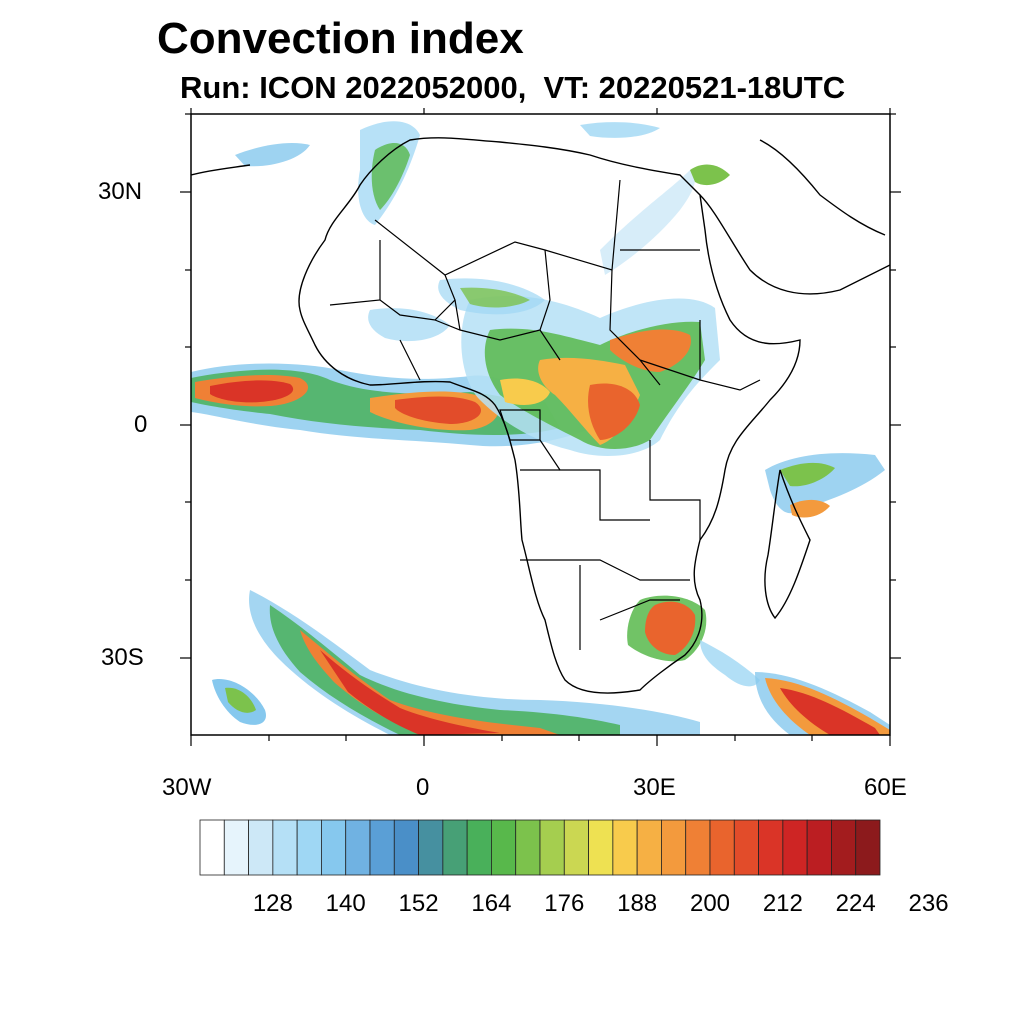 The width and height of the screenshot is (1024, 1024). Describe the element at coordinates (419, 903) in the screenshot. I see `colorbar-label: 152` at that location.